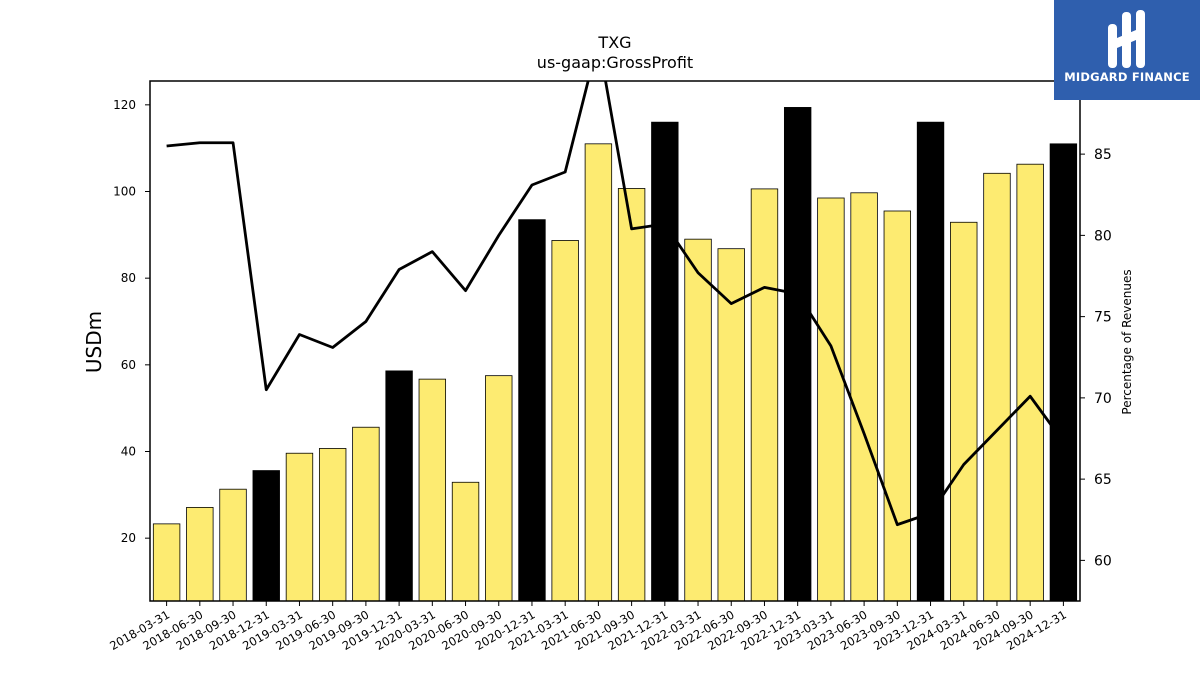 This screenshot has height=675, width=1200. Describe the element at coordinates (1127, 77) in the screenshot. I see `brand-logo-text: MIDGARD FINANCE` at that location.